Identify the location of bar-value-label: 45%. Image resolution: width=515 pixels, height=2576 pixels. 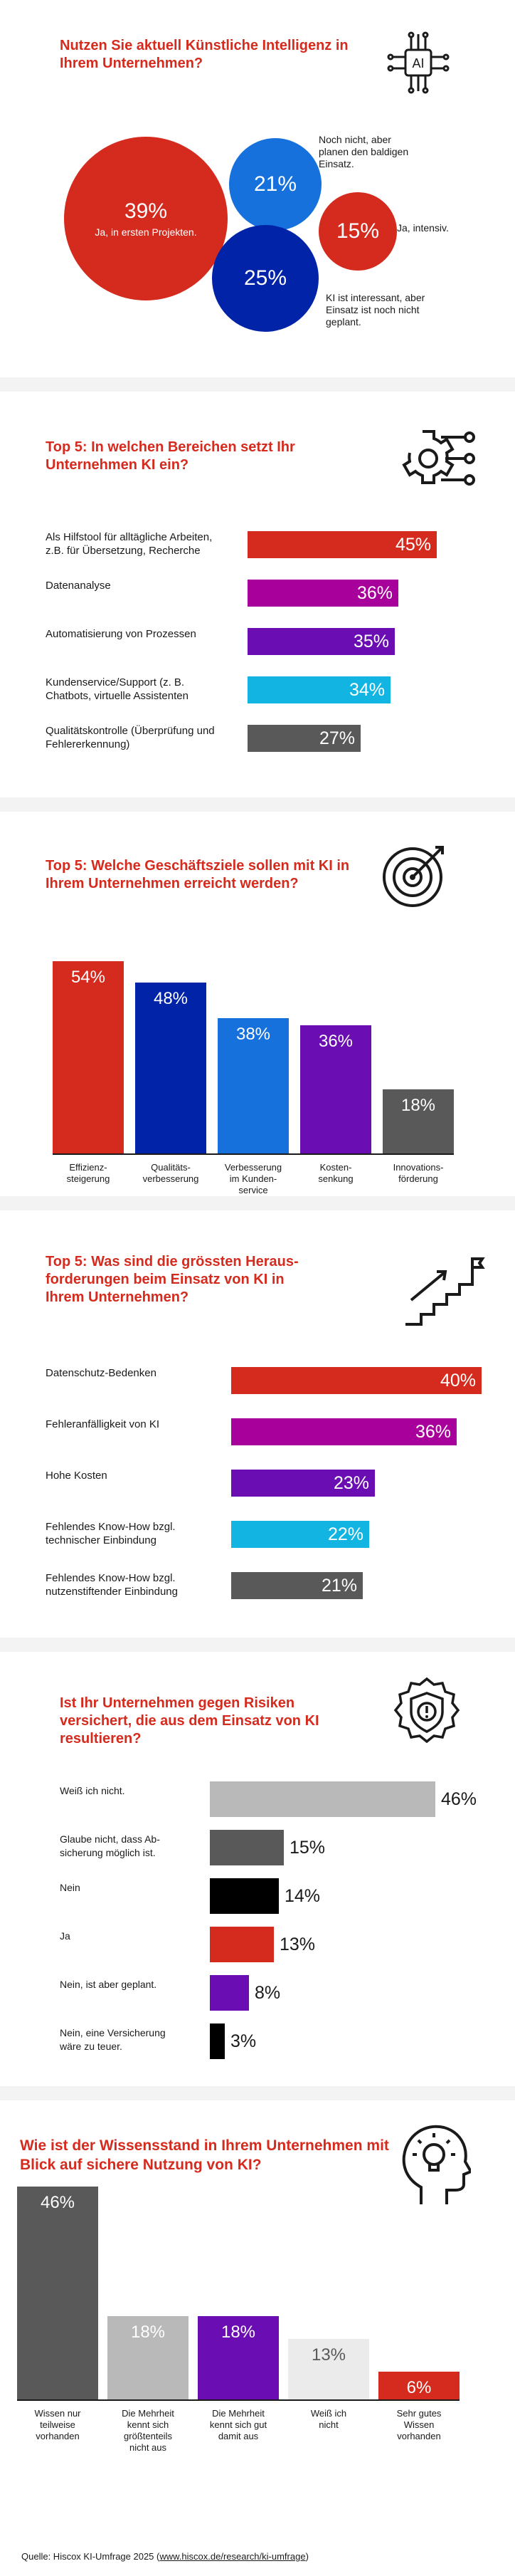
(413, 545).